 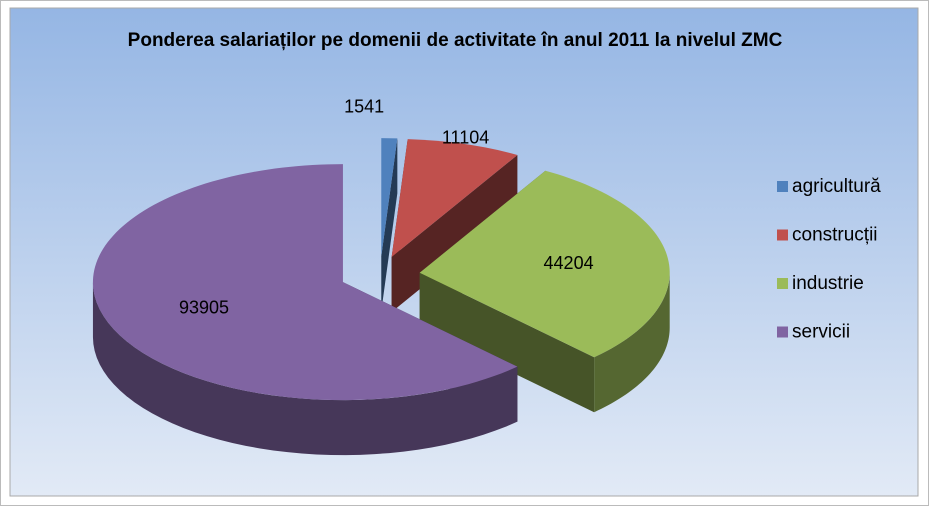 What do you see at coordinates (821, 332) in the screenshot?
I see `legend-label: servicii` at bounding box center [821, 332].